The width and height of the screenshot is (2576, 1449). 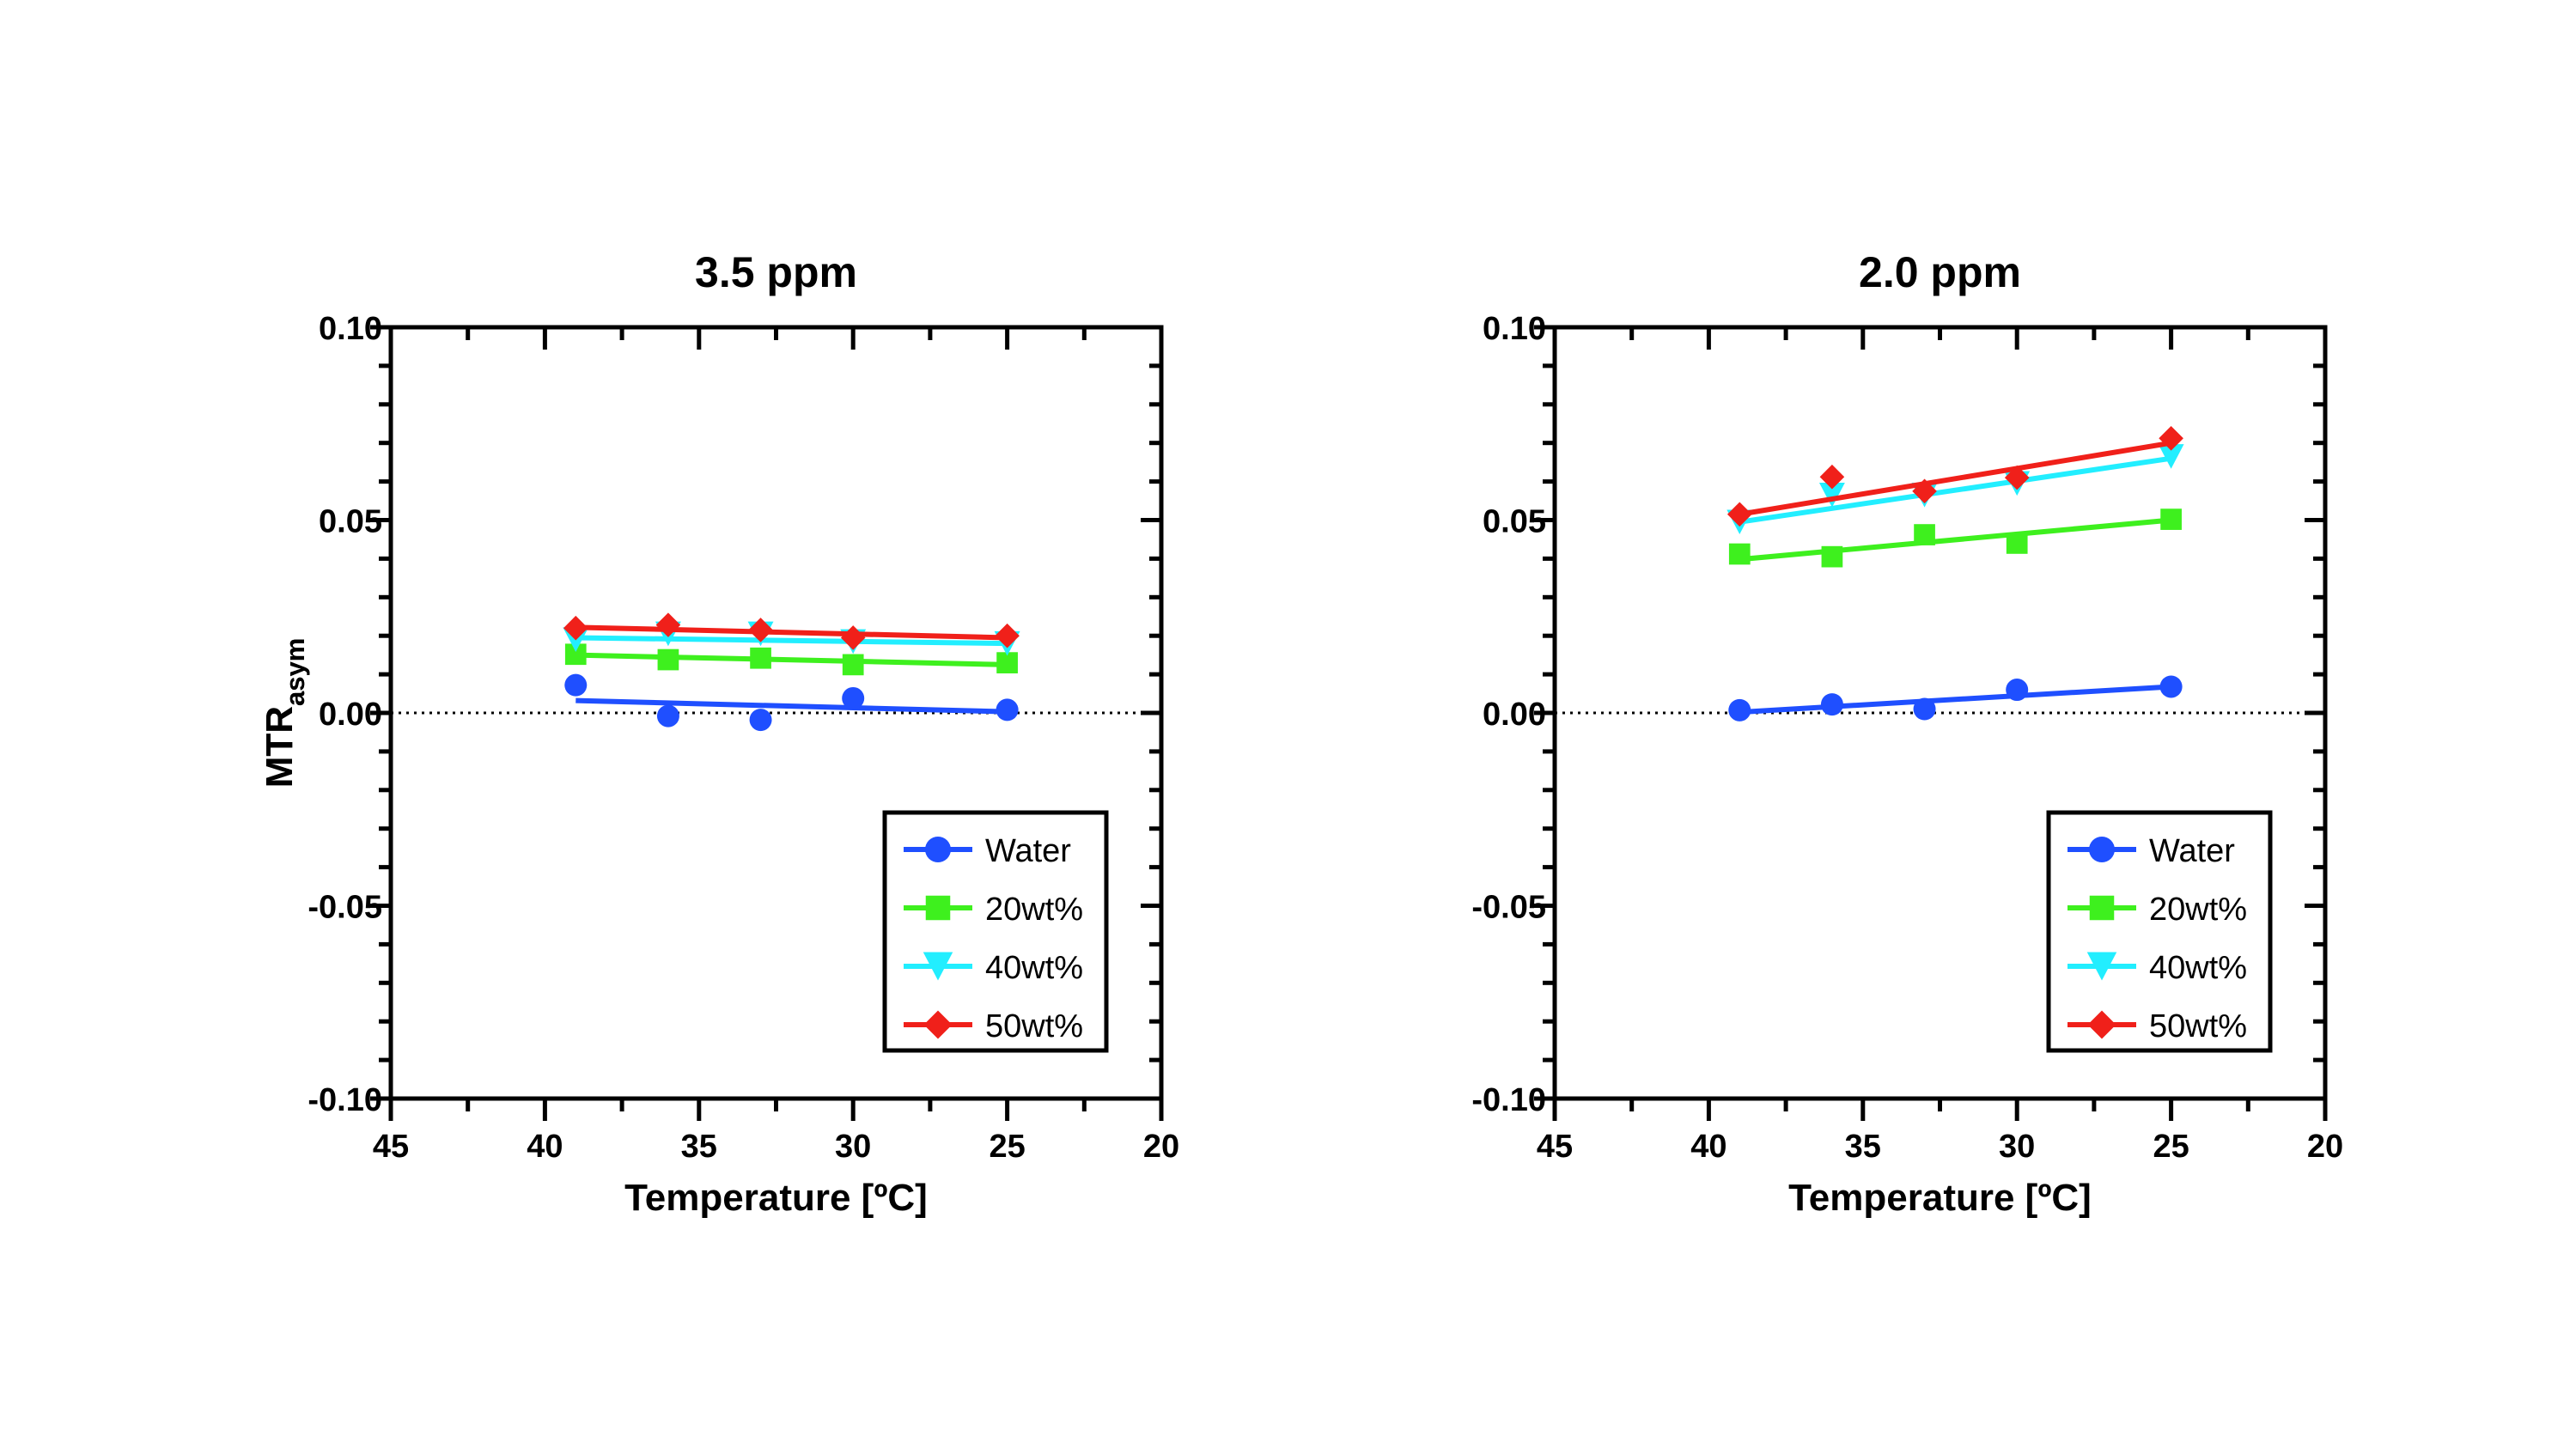 I want to click on y-axis-label: MTRasym, so click(x=284, y=713).